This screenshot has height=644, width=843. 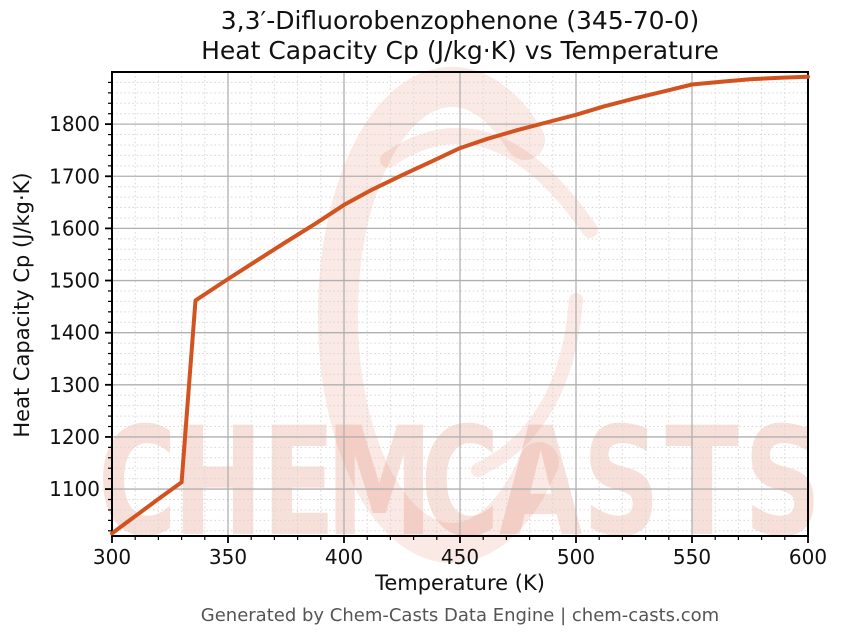 I want to click on watermark-letter: M, so click(x=379, y=482).